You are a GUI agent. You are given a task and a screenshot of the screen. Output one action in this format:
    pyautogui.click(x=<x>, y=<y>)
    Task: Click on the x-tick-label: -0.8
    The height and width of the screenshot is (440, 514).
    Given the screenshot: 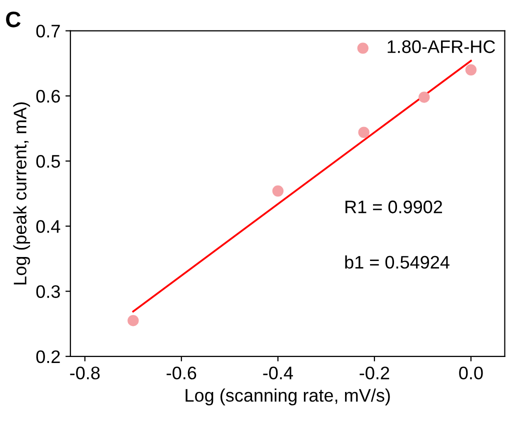 What is the action you would take?
    pyautogui.click(x=85, y=373)
    